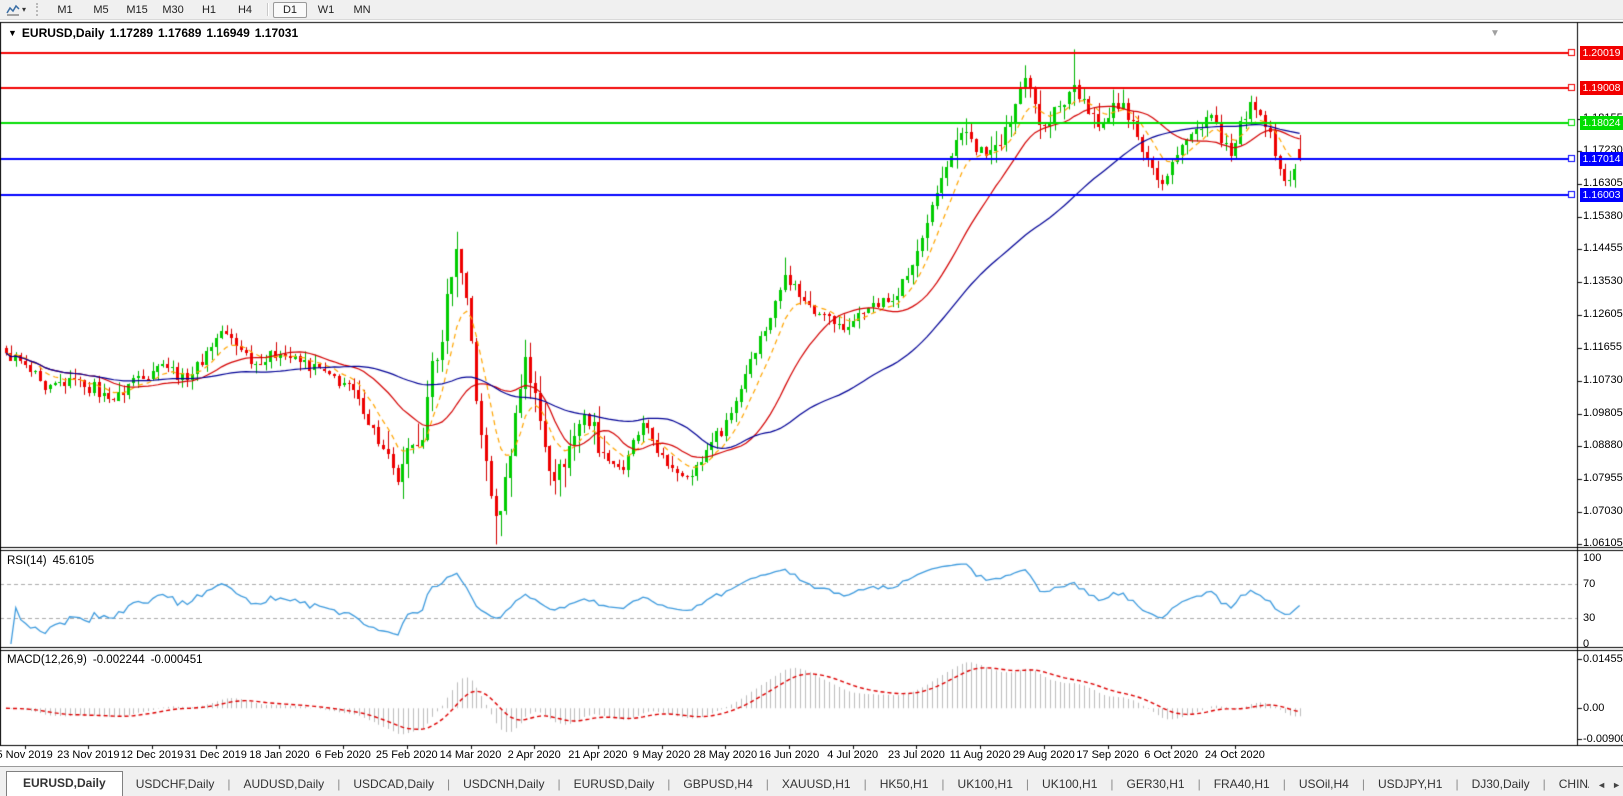 This screenshot has width=1623, height=796. What do you see at coordinates (1594, 708) in the screenshot?
I see `macd-axis-tick: 0.00` at bounding box center [1594, 708].